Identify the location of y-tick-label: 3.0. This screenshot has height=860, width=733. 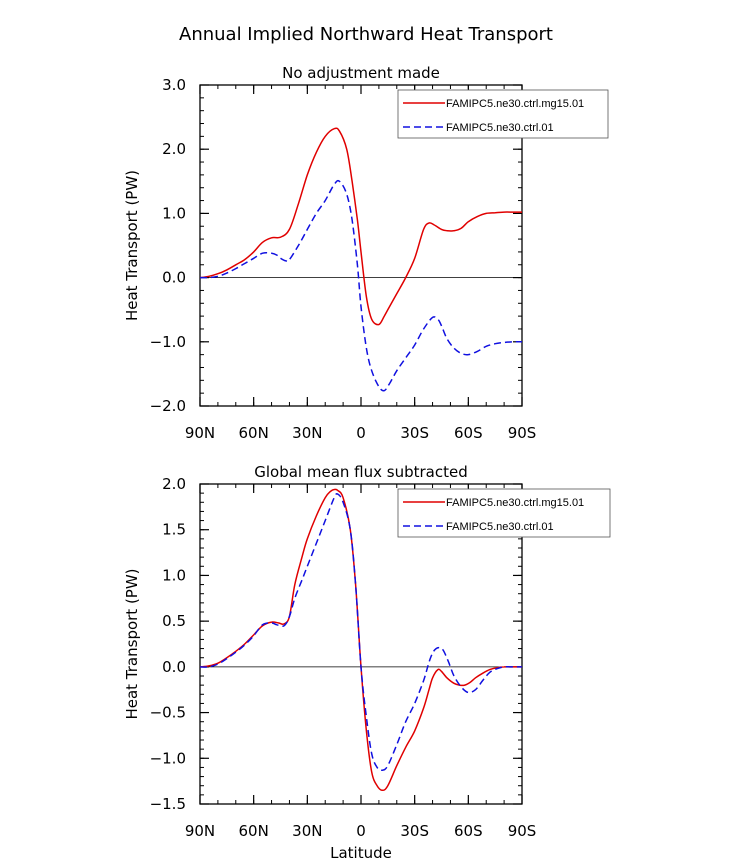
(174, 85).